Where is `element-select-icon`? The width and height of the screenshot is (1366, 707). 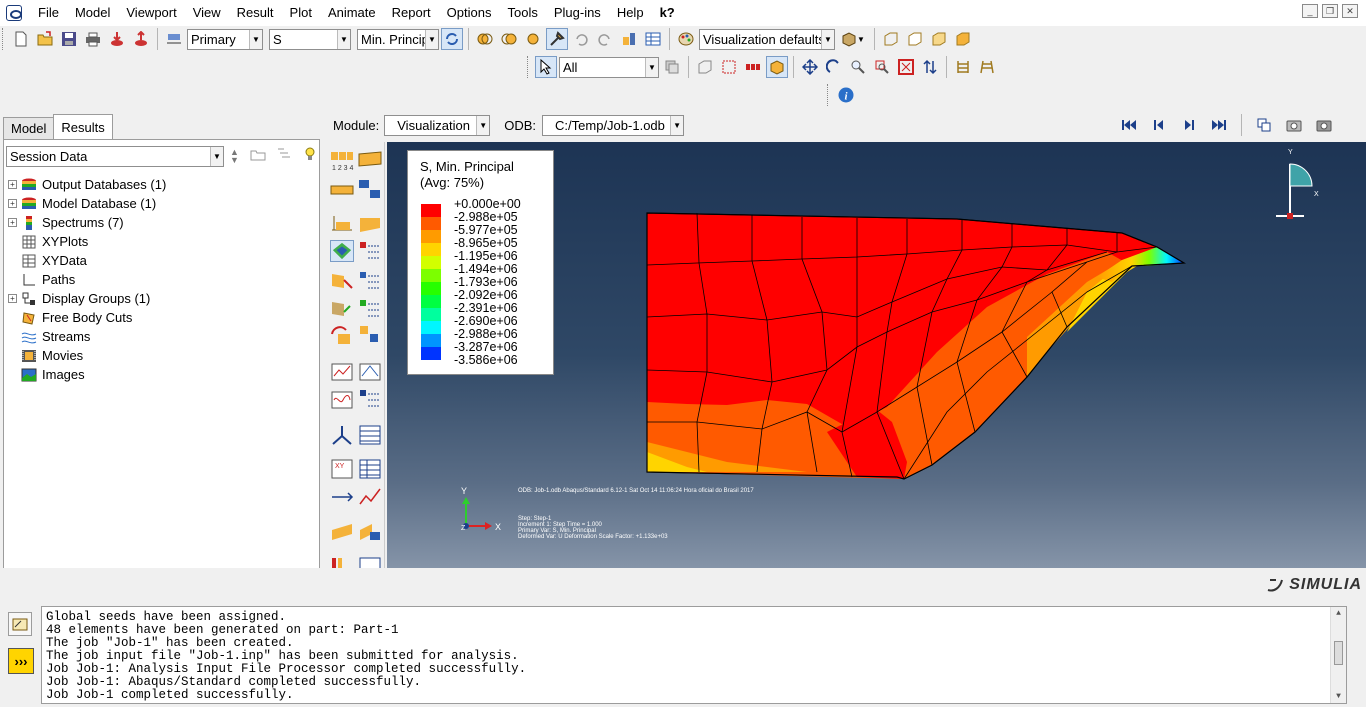
element-select-icon is located at coordinates (777, 67).